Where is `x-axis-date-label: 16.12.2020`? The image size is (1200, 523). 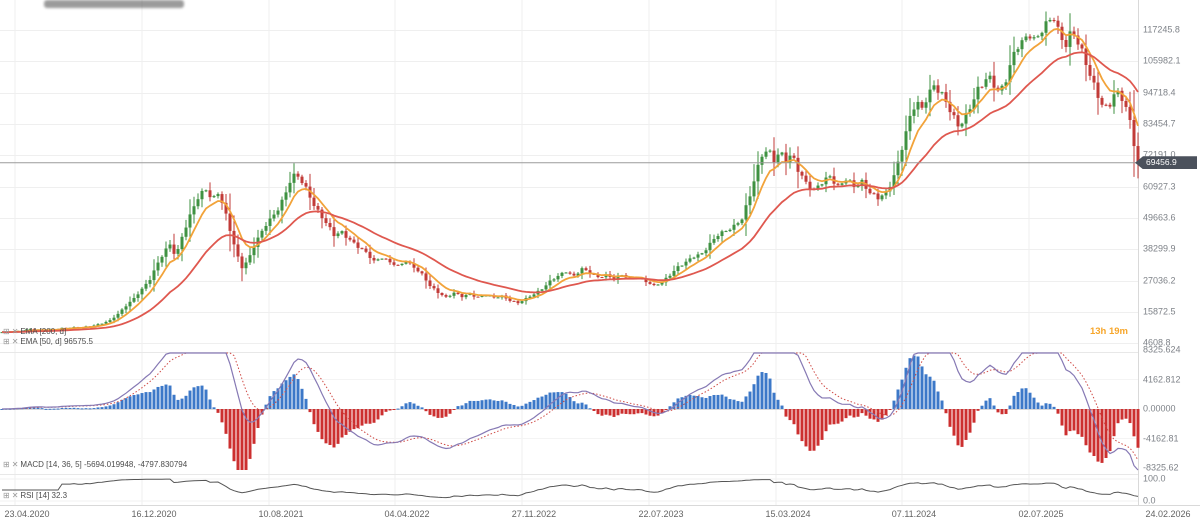 x-axis-date-label: 16.12.2020 is located at coordinates (154, 514).